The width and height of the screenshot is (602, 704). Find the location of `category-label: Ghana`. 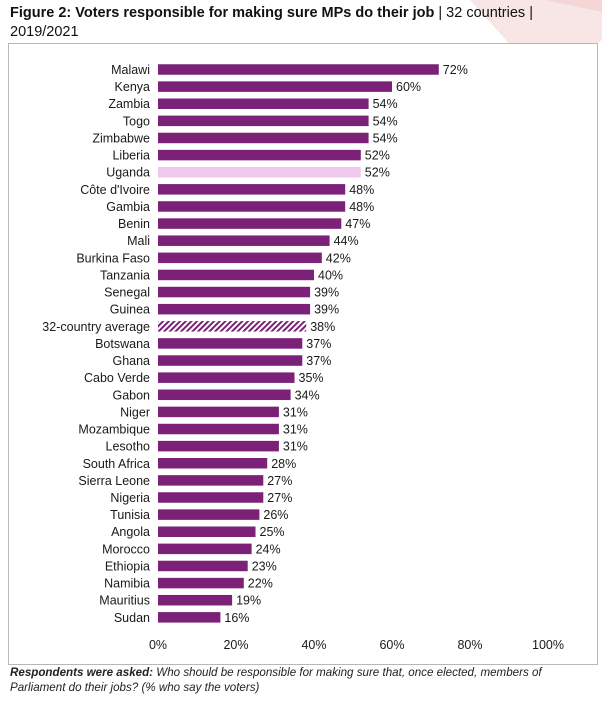

category-label: Ghana is located at coordinates (131, 361).